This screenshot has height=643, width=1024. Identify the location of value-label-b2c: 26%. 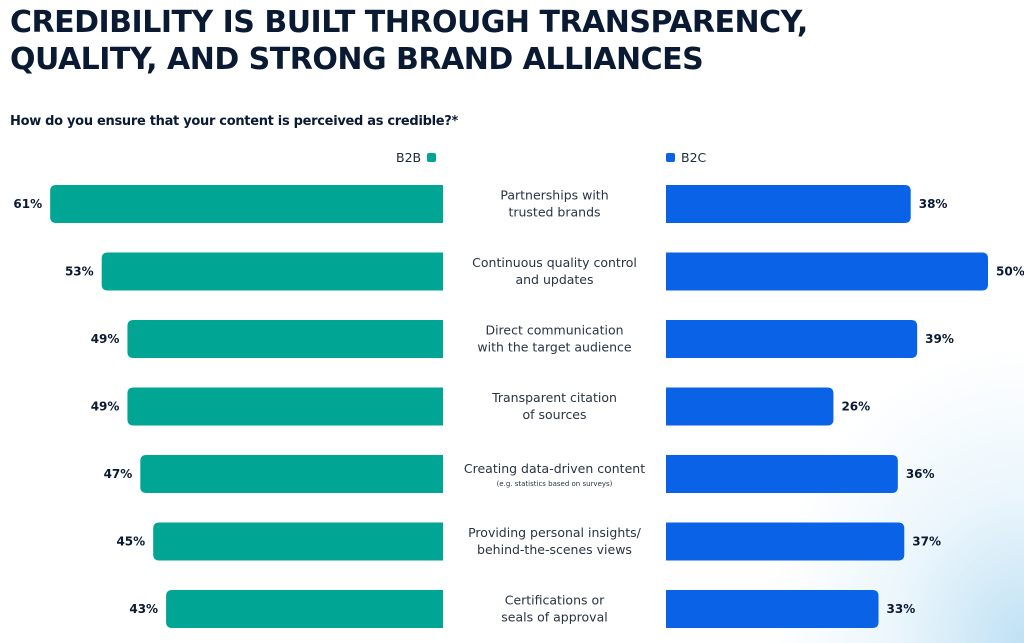
(855, 407).